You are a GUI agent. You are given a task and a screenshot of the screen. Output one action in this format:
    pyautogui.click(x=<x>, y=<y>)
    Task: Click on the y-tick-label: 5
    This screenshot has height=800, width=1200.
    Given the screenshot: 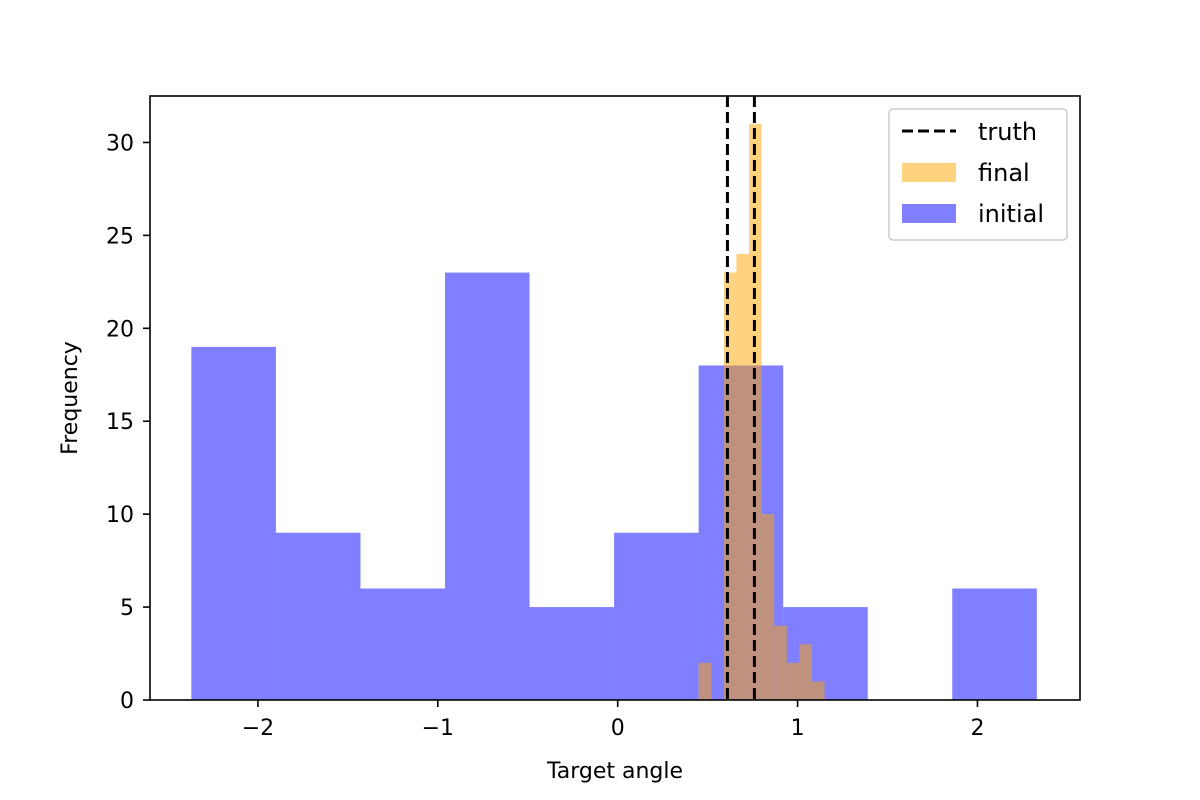 What is the action you would take?
    pyautogui.click(x=127, y=608)
    